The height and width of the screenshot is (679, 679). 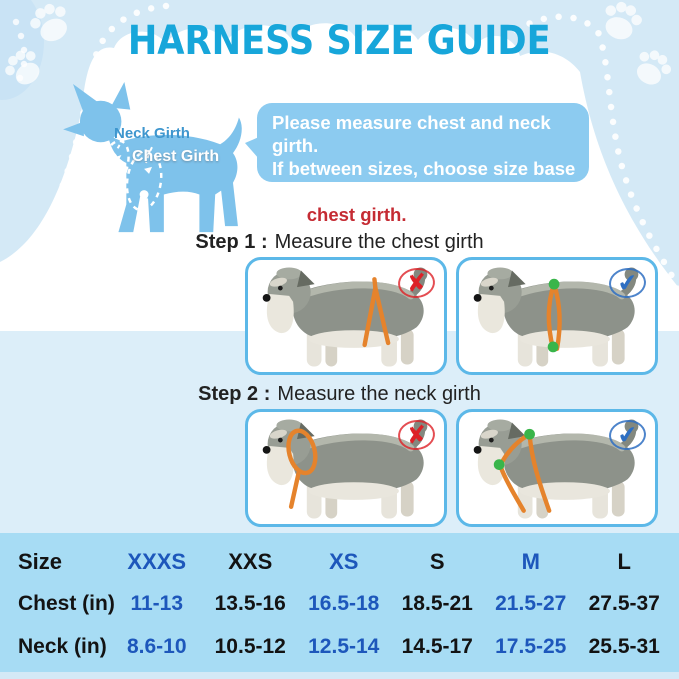 I want to click on chest-value-xs: 16.5-18, so click(x=344, y=604).